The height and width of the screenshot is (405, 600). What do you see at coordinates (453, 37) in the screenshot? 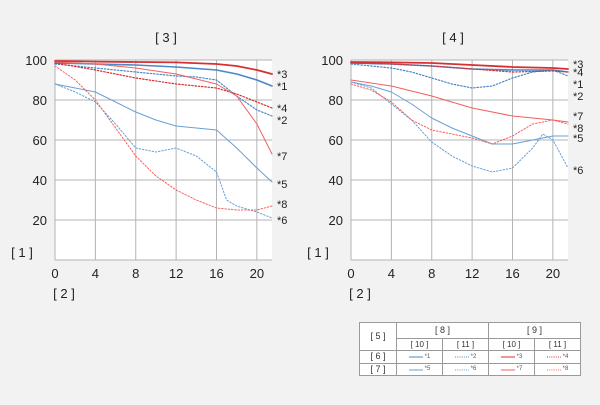
I see `chart-title: [ 4 ]` at bounding box center [453, 37].